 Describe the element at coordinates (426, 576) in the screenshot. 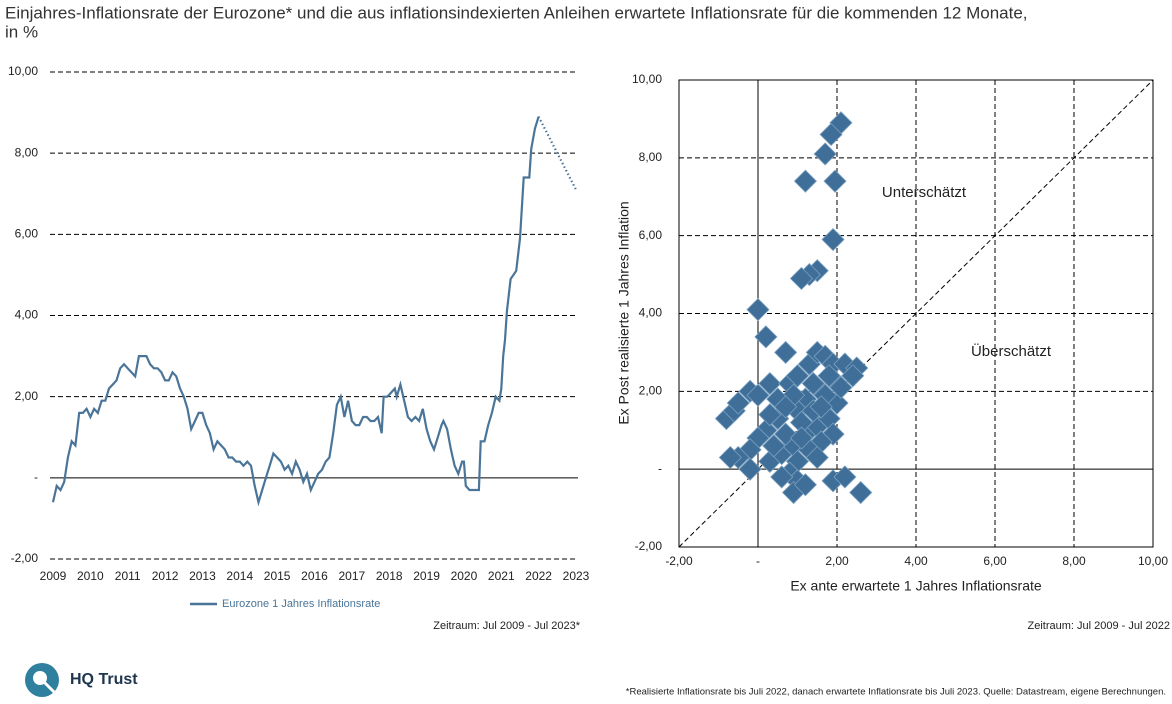

I see `x-tick-label: 2019` at that location.